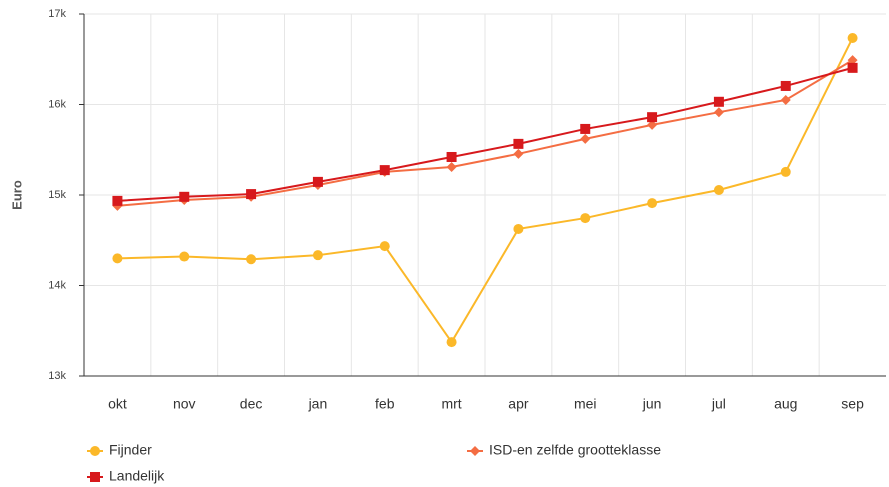 This screenshot has height=487, width=889. Describe the element at coordinates (652, 404) in the screenshot. I see `x-tick-label: jun` at that location.